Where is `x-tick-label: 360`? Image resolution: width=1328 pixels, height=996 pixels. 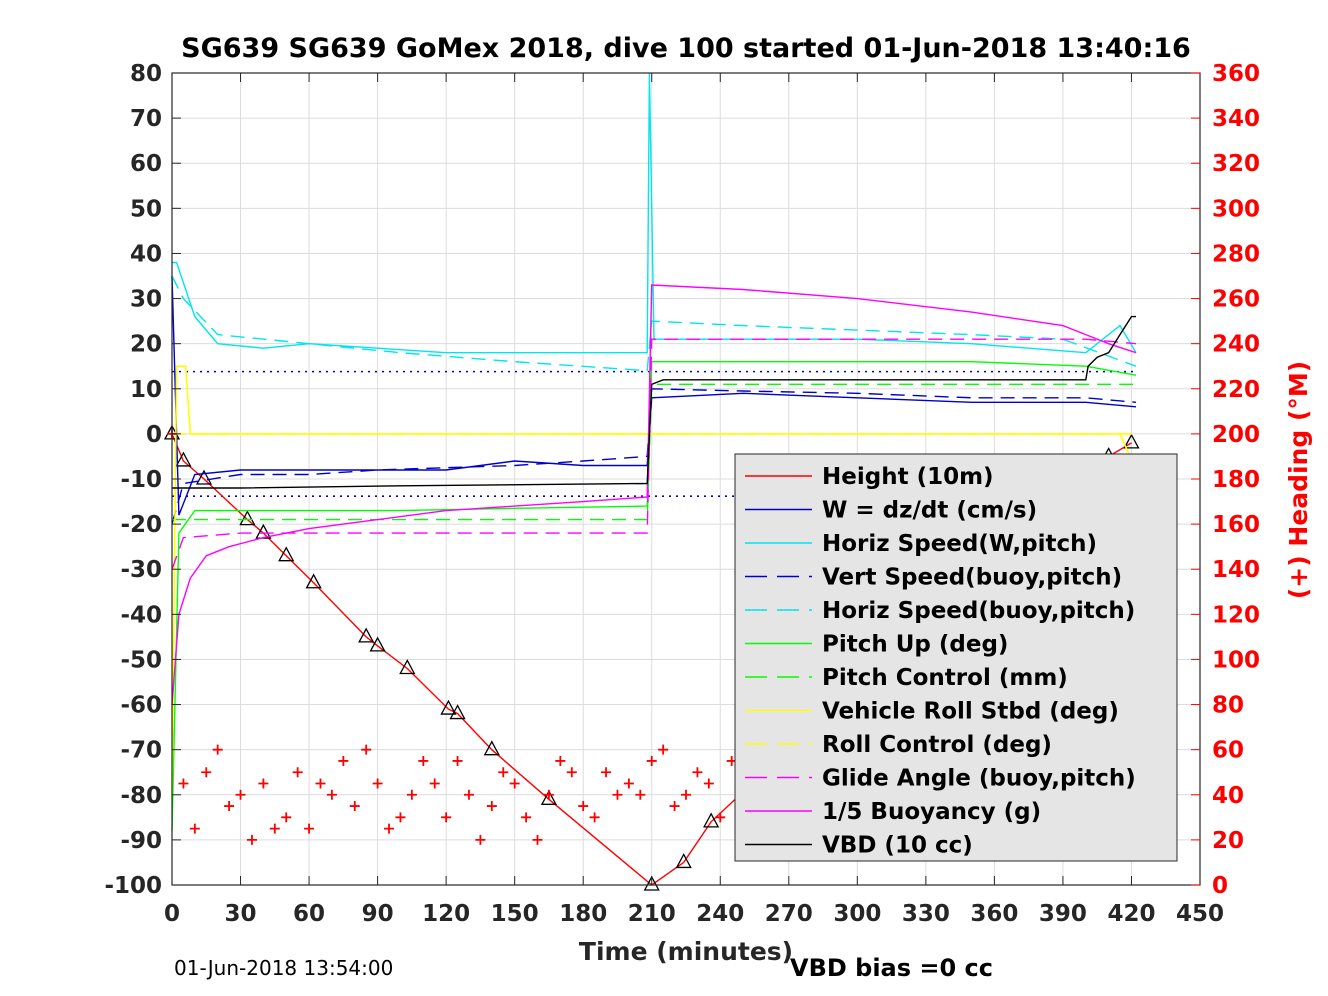 x-tick-label: 360 is located at coordinates (994, 914).